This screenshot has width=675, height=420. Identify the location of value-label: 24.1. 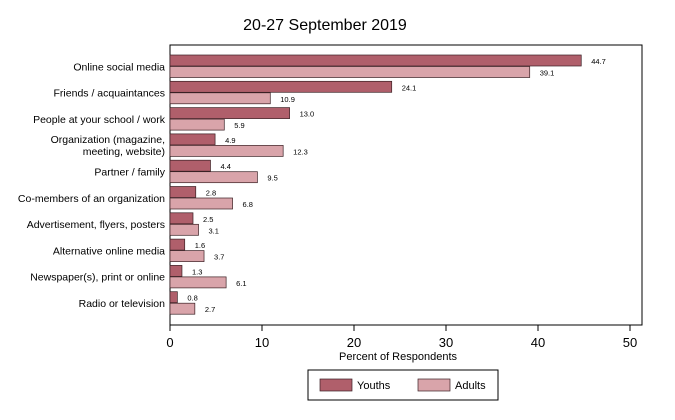
(409, 87).